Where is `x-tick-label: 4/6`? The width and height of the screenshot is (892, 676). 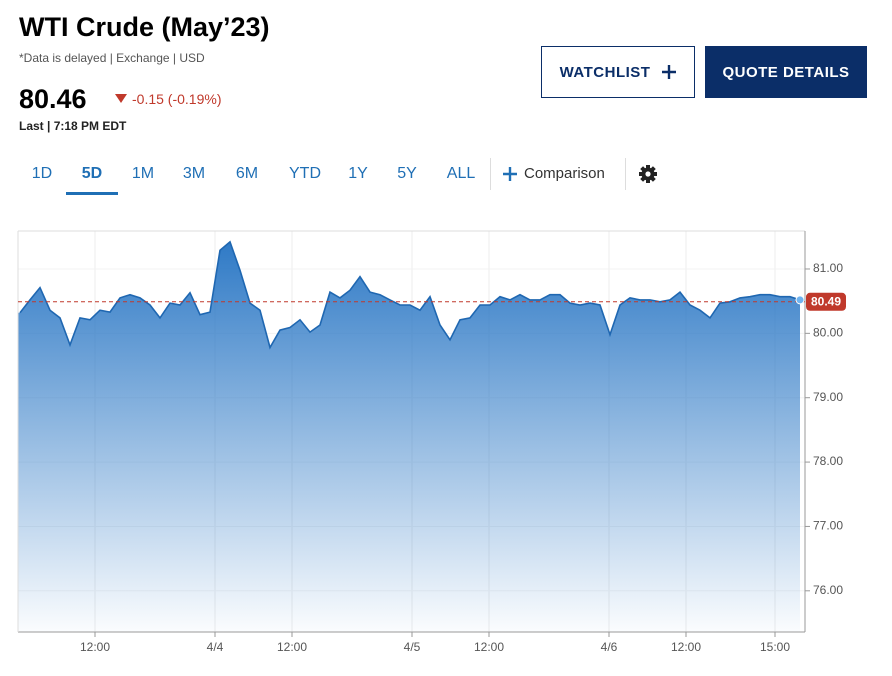 x-tick-label: 4/6 is located at coordinates (609, 647).